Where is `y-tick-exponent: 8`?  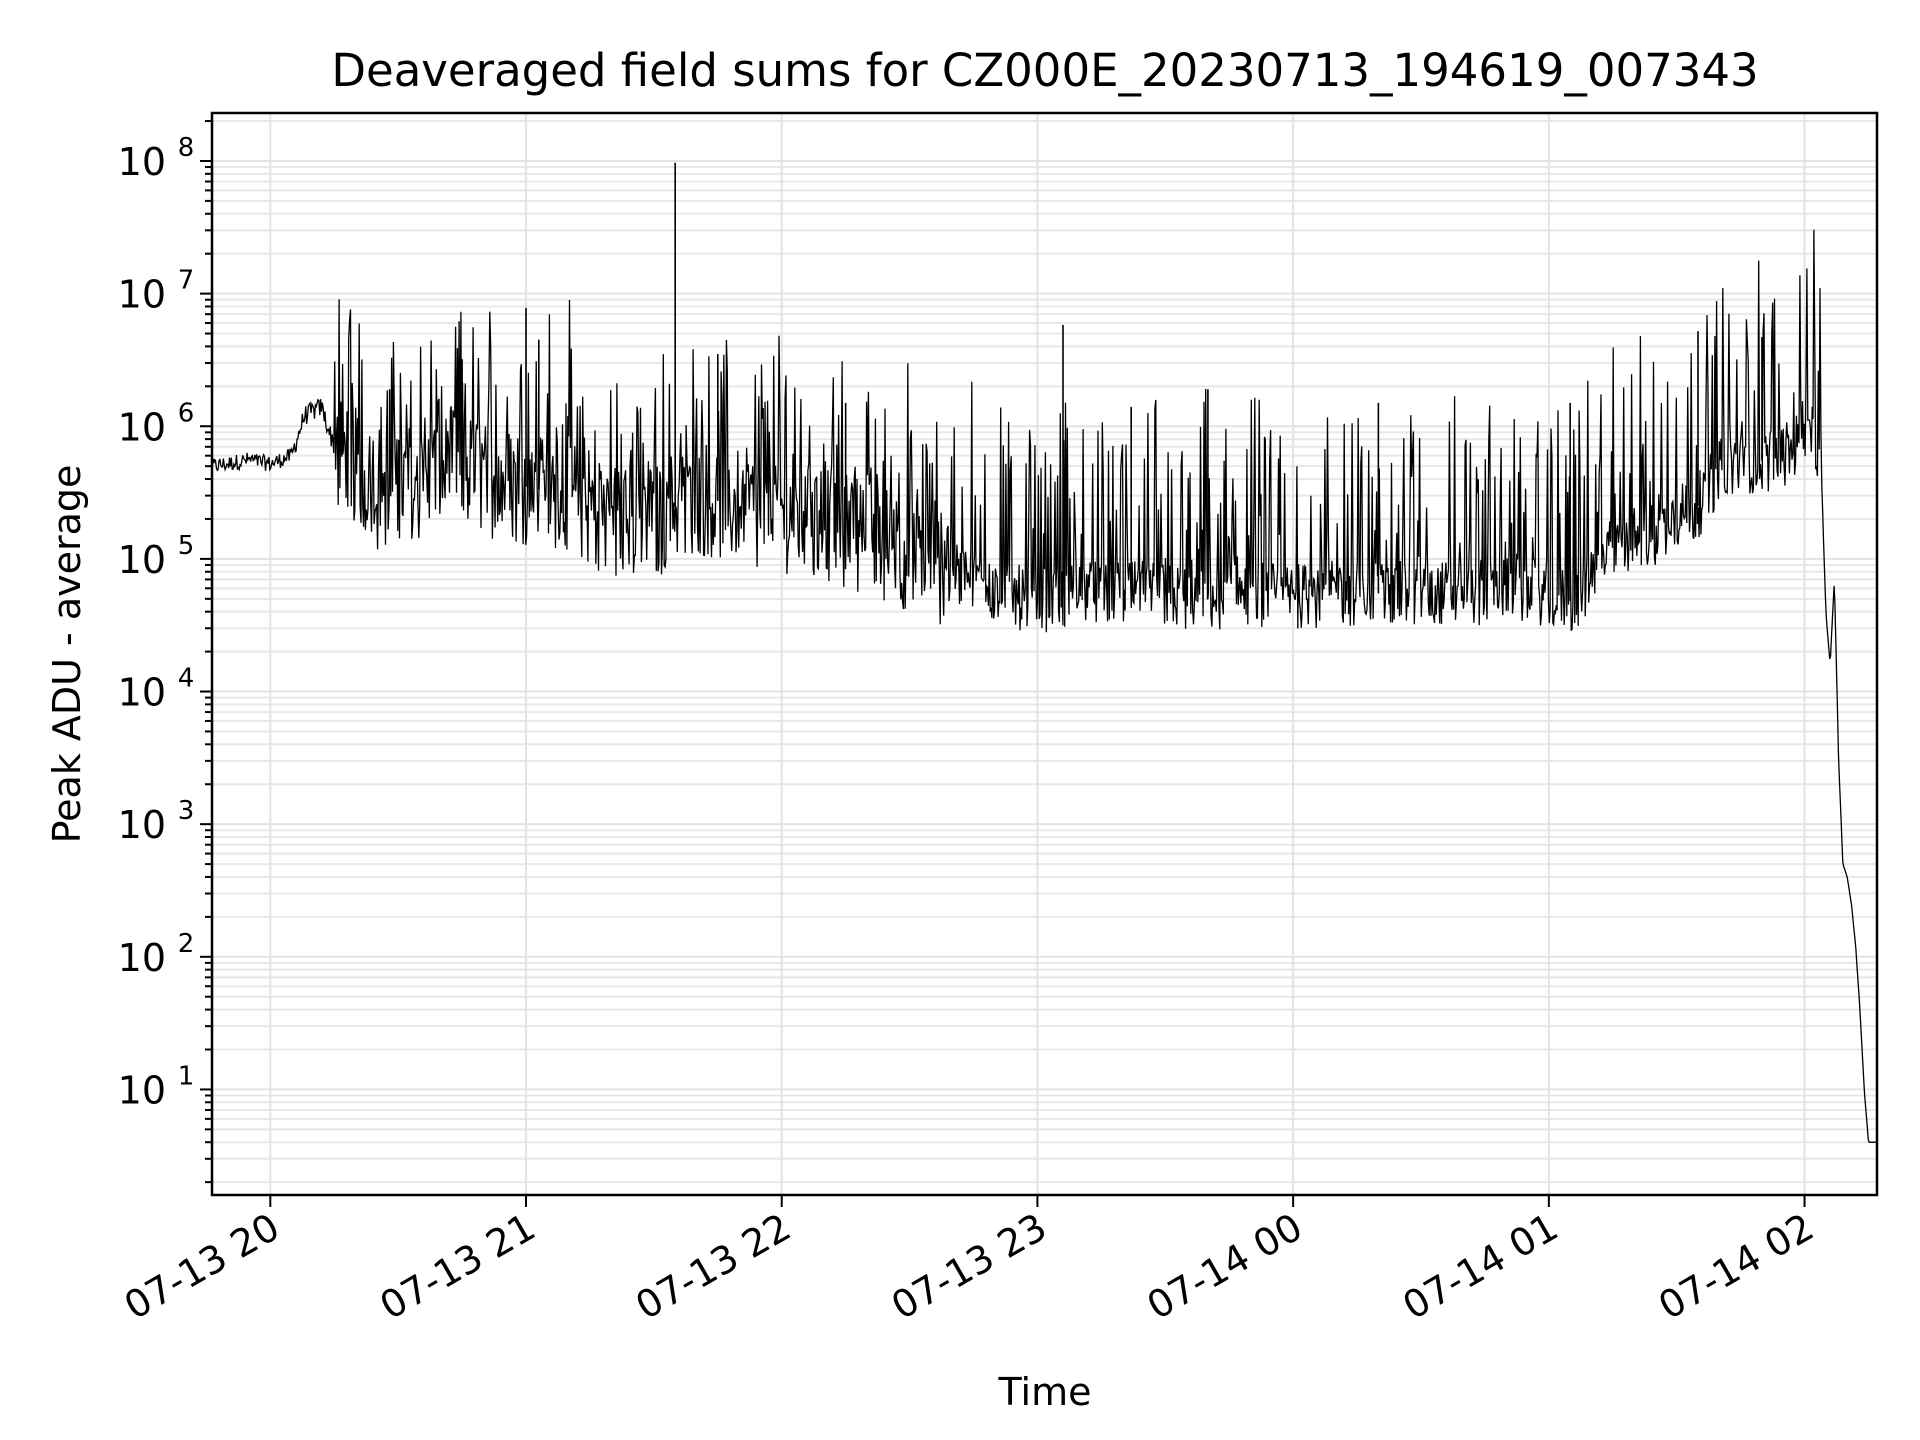
y-tick-exponent: 8 is located at coordinates (186, 148).